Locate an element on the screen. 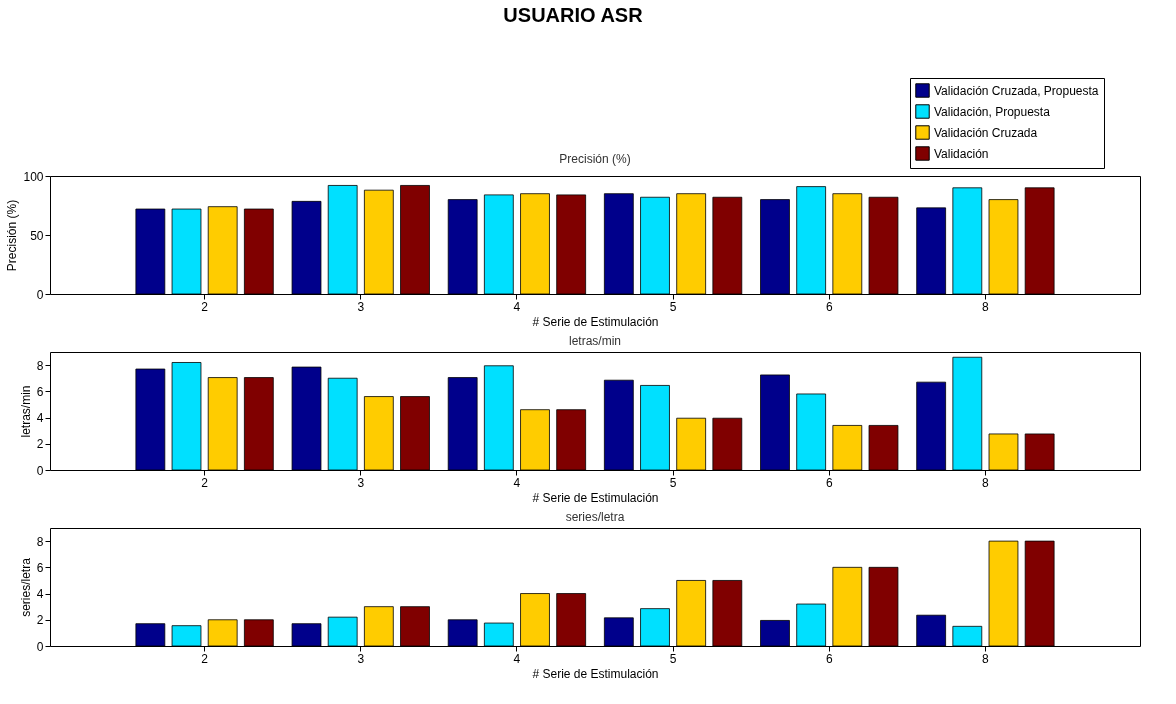 The image size is (1176, 704). y-axis-title: series/letra is located at coordinates (25, 587).